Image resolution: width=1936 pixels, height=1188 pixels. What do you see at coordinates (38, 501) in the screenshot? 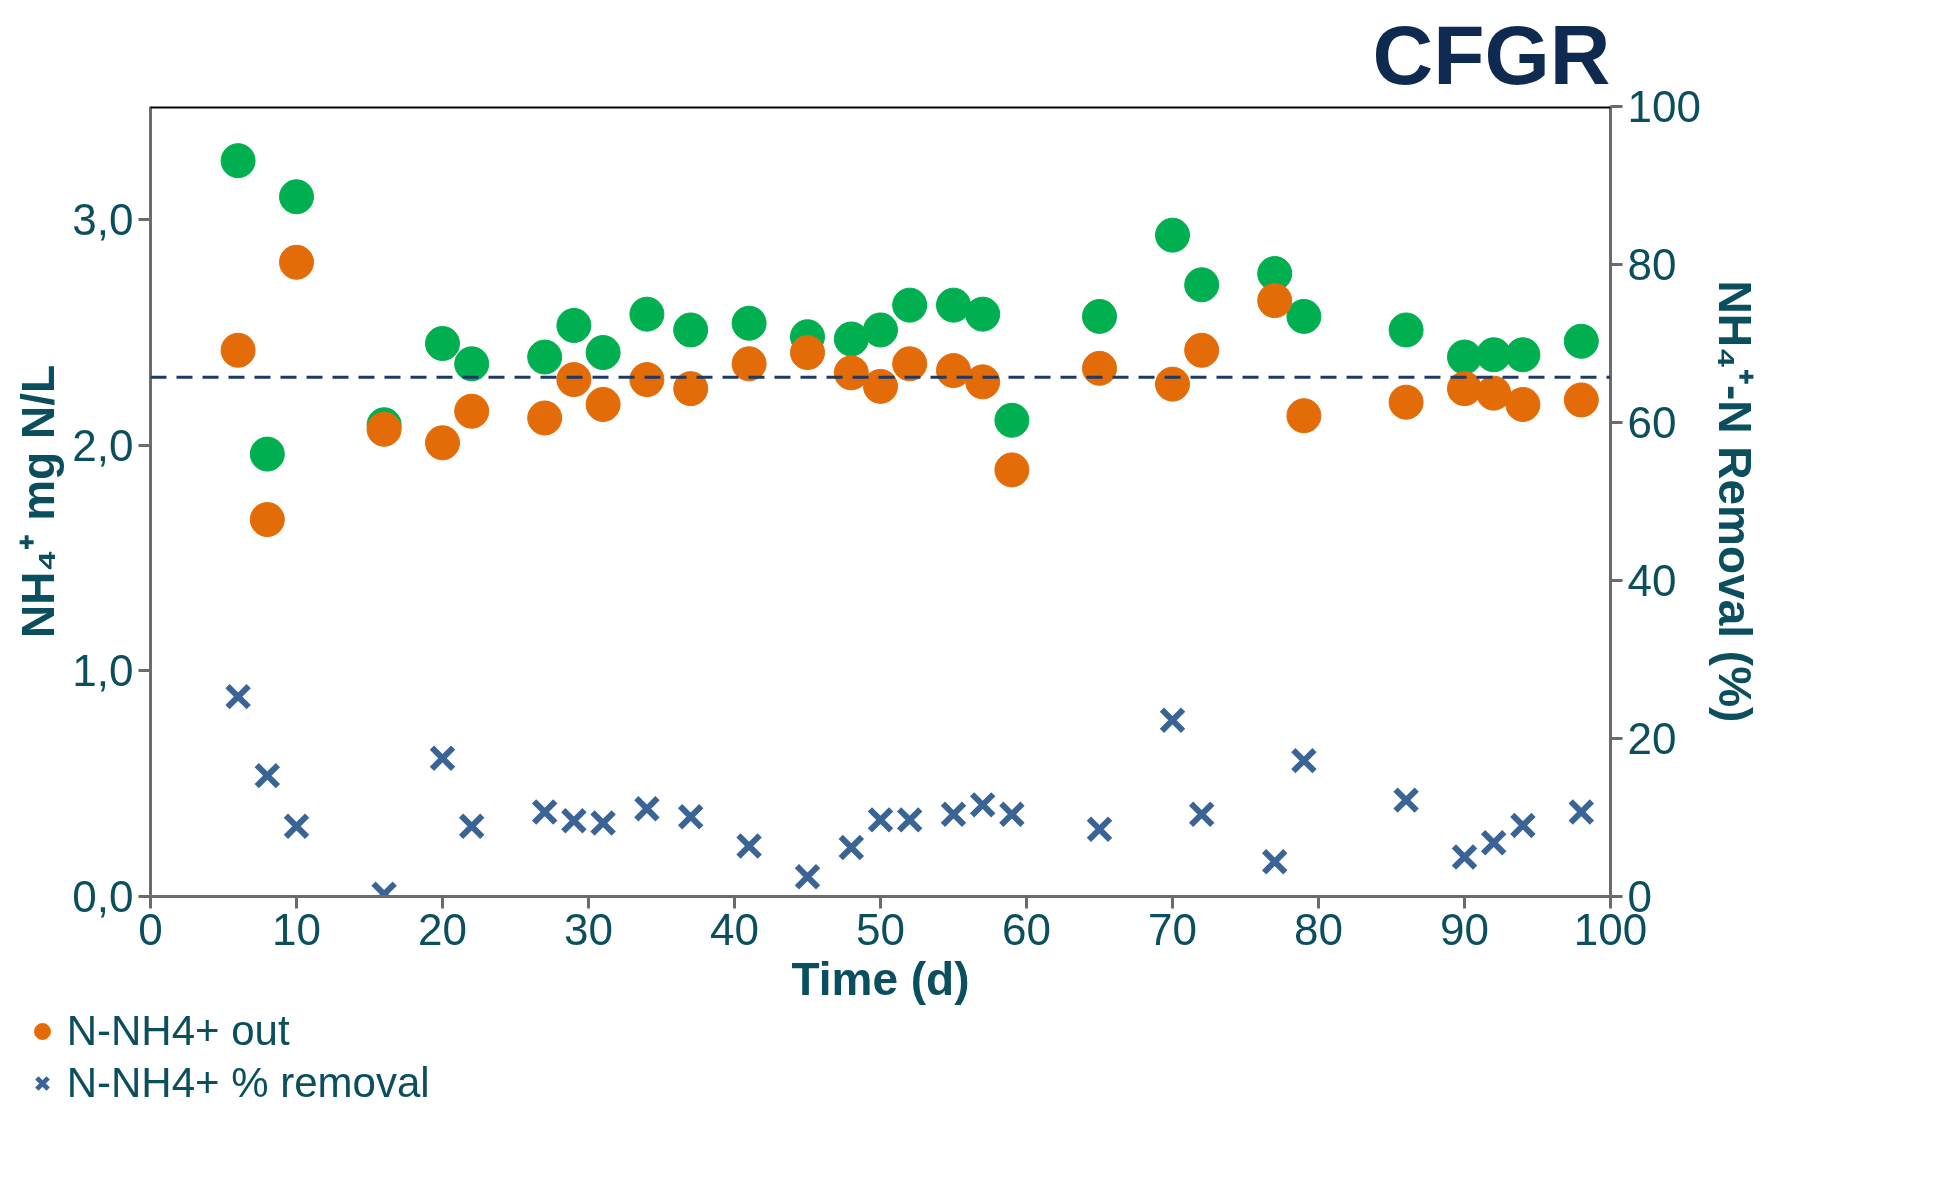
I see `y-axis-title: NH₄⁺ mg N/L` at bounding box center [38, 501].